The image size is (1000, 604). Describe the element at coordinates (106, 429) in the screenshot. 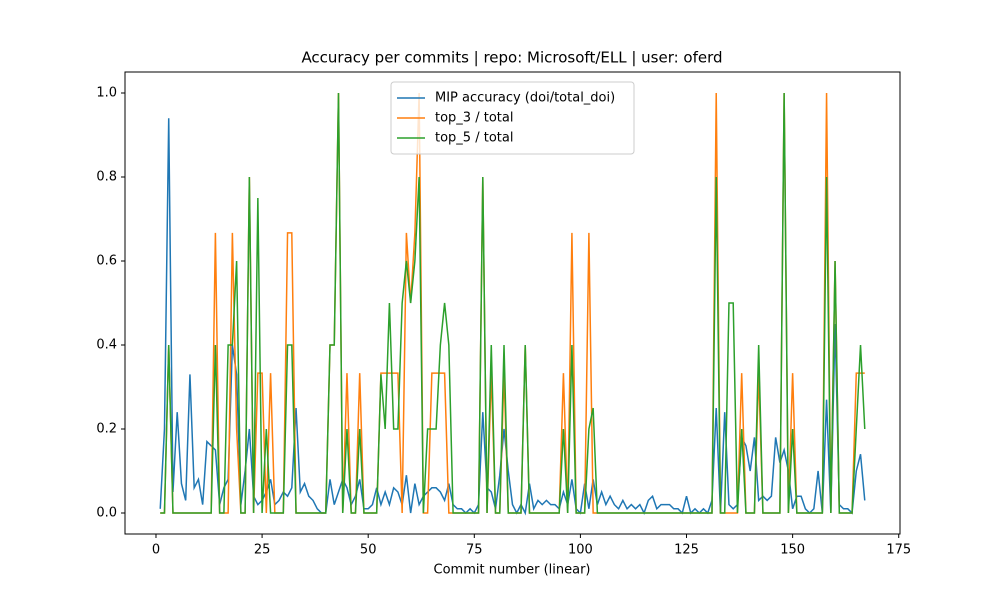

I see `y-tick-label: 0.2` at that location.